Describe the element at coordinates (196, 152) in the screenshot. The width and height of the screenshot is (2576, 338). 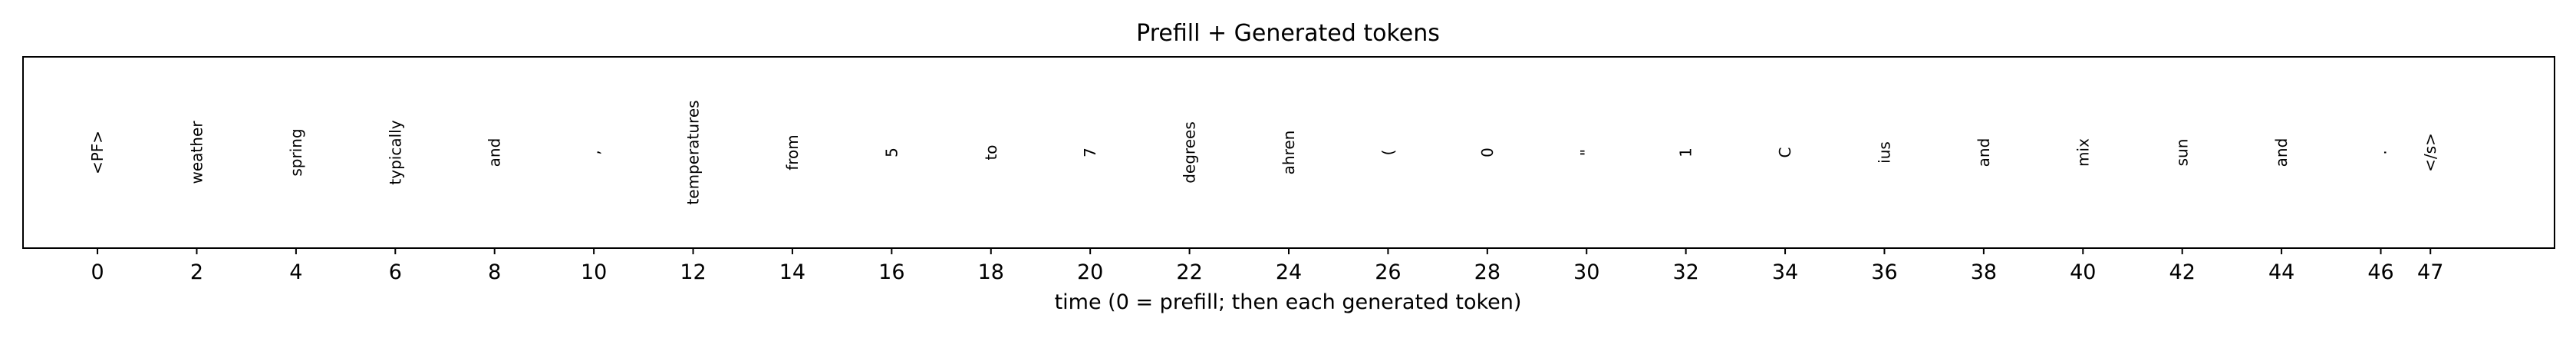
I see `token-label: weather` at that location.